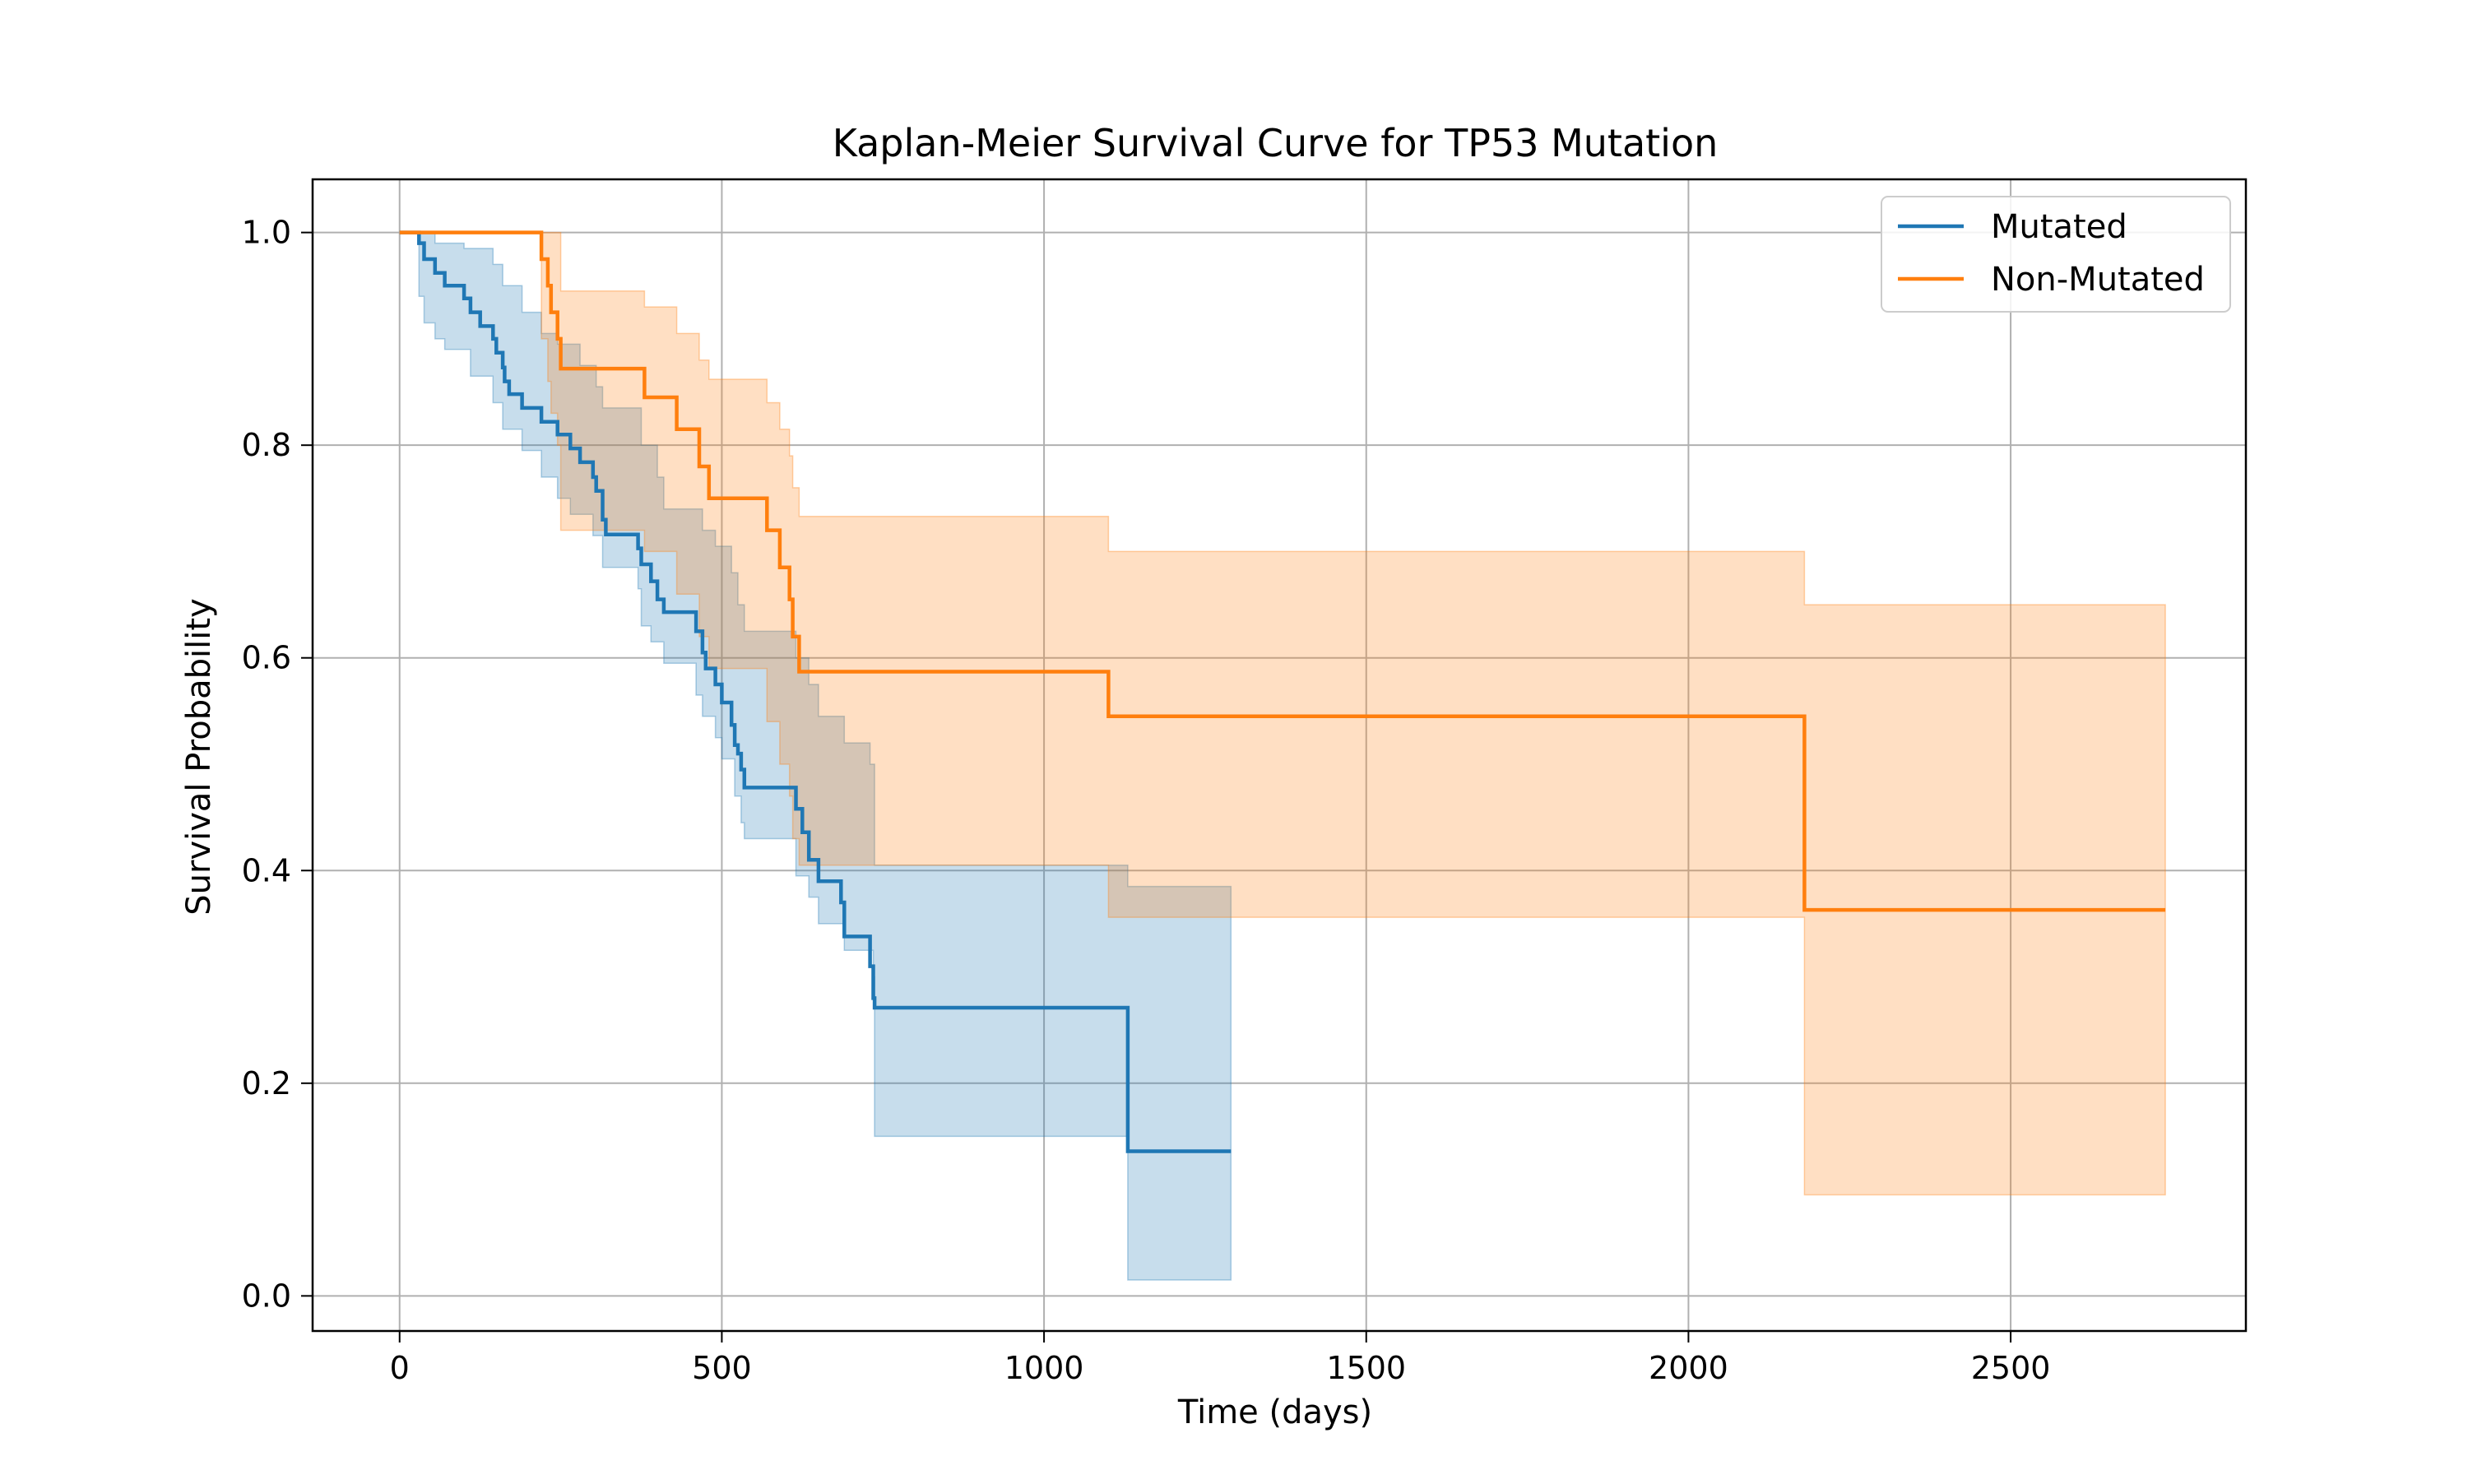  I want to click on y-tick-label: 0.4, so click(266, 870).